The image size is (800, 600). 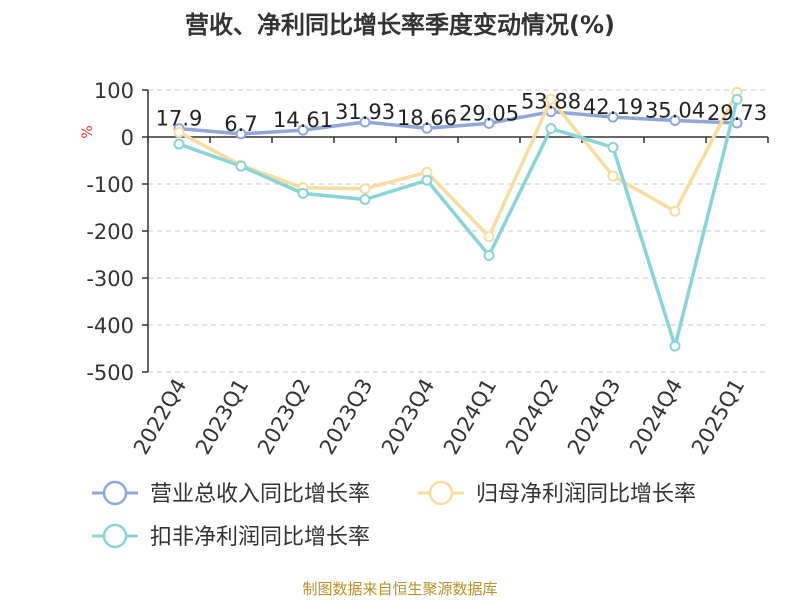 I want to click on data-label: 14.61, so click(x=303, y=120).